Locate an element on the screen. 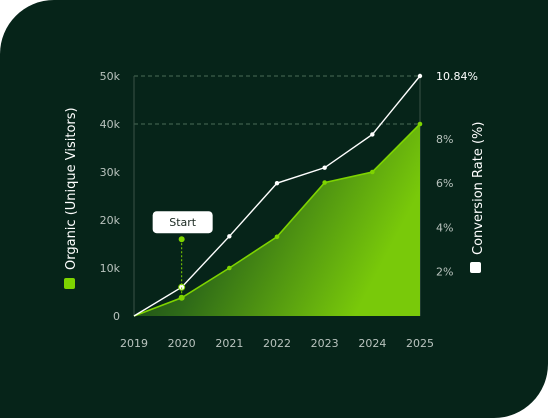 The height and width of the screenshot is (418, 548). start-label: Start is located at coordinates (183, 222).